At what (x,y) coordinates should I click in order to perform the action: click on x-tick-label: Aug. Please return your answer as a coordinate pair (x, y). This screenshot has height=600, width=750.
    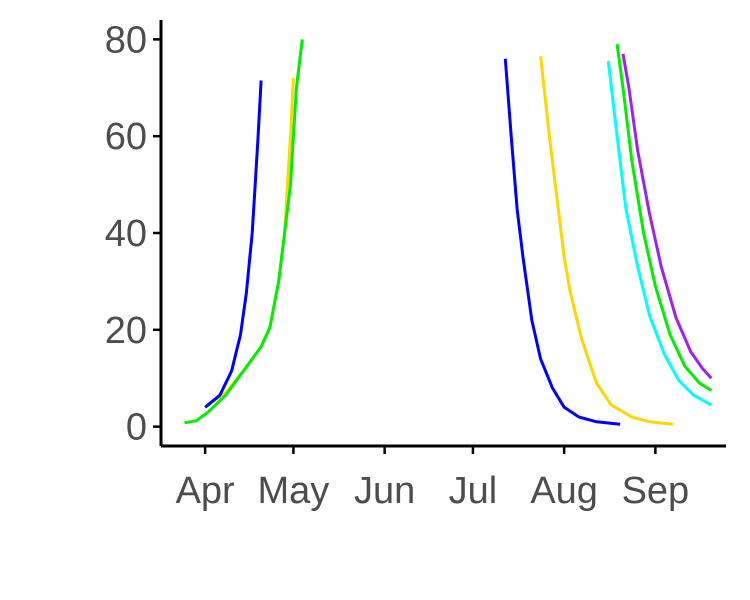
    Looking at the image, I should click on (564, 491).